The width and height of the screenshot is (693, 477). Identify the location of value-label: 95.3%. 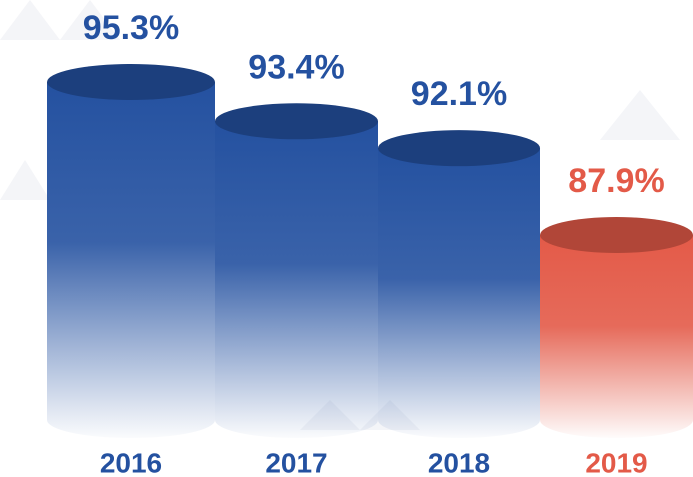
(131, 28).